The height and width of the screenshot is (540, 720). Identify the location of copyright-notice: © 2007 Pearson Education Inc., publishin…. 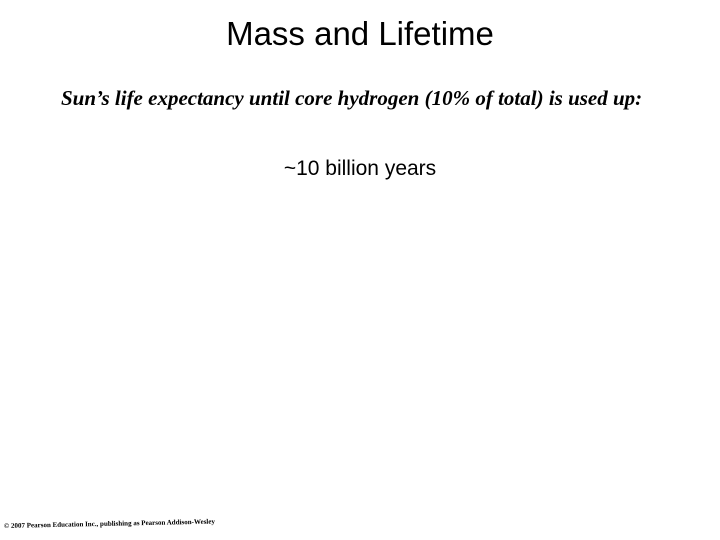
(109, 523).